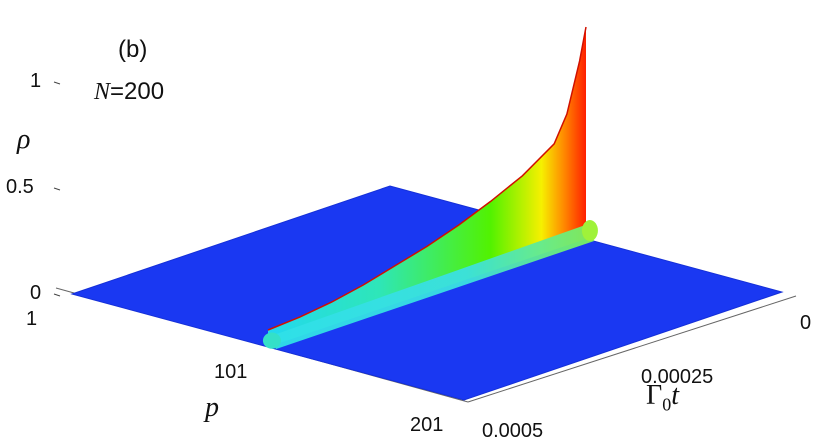 The image size is (830, 445). I want to click on p-axis-label: p, so click(212, 407).